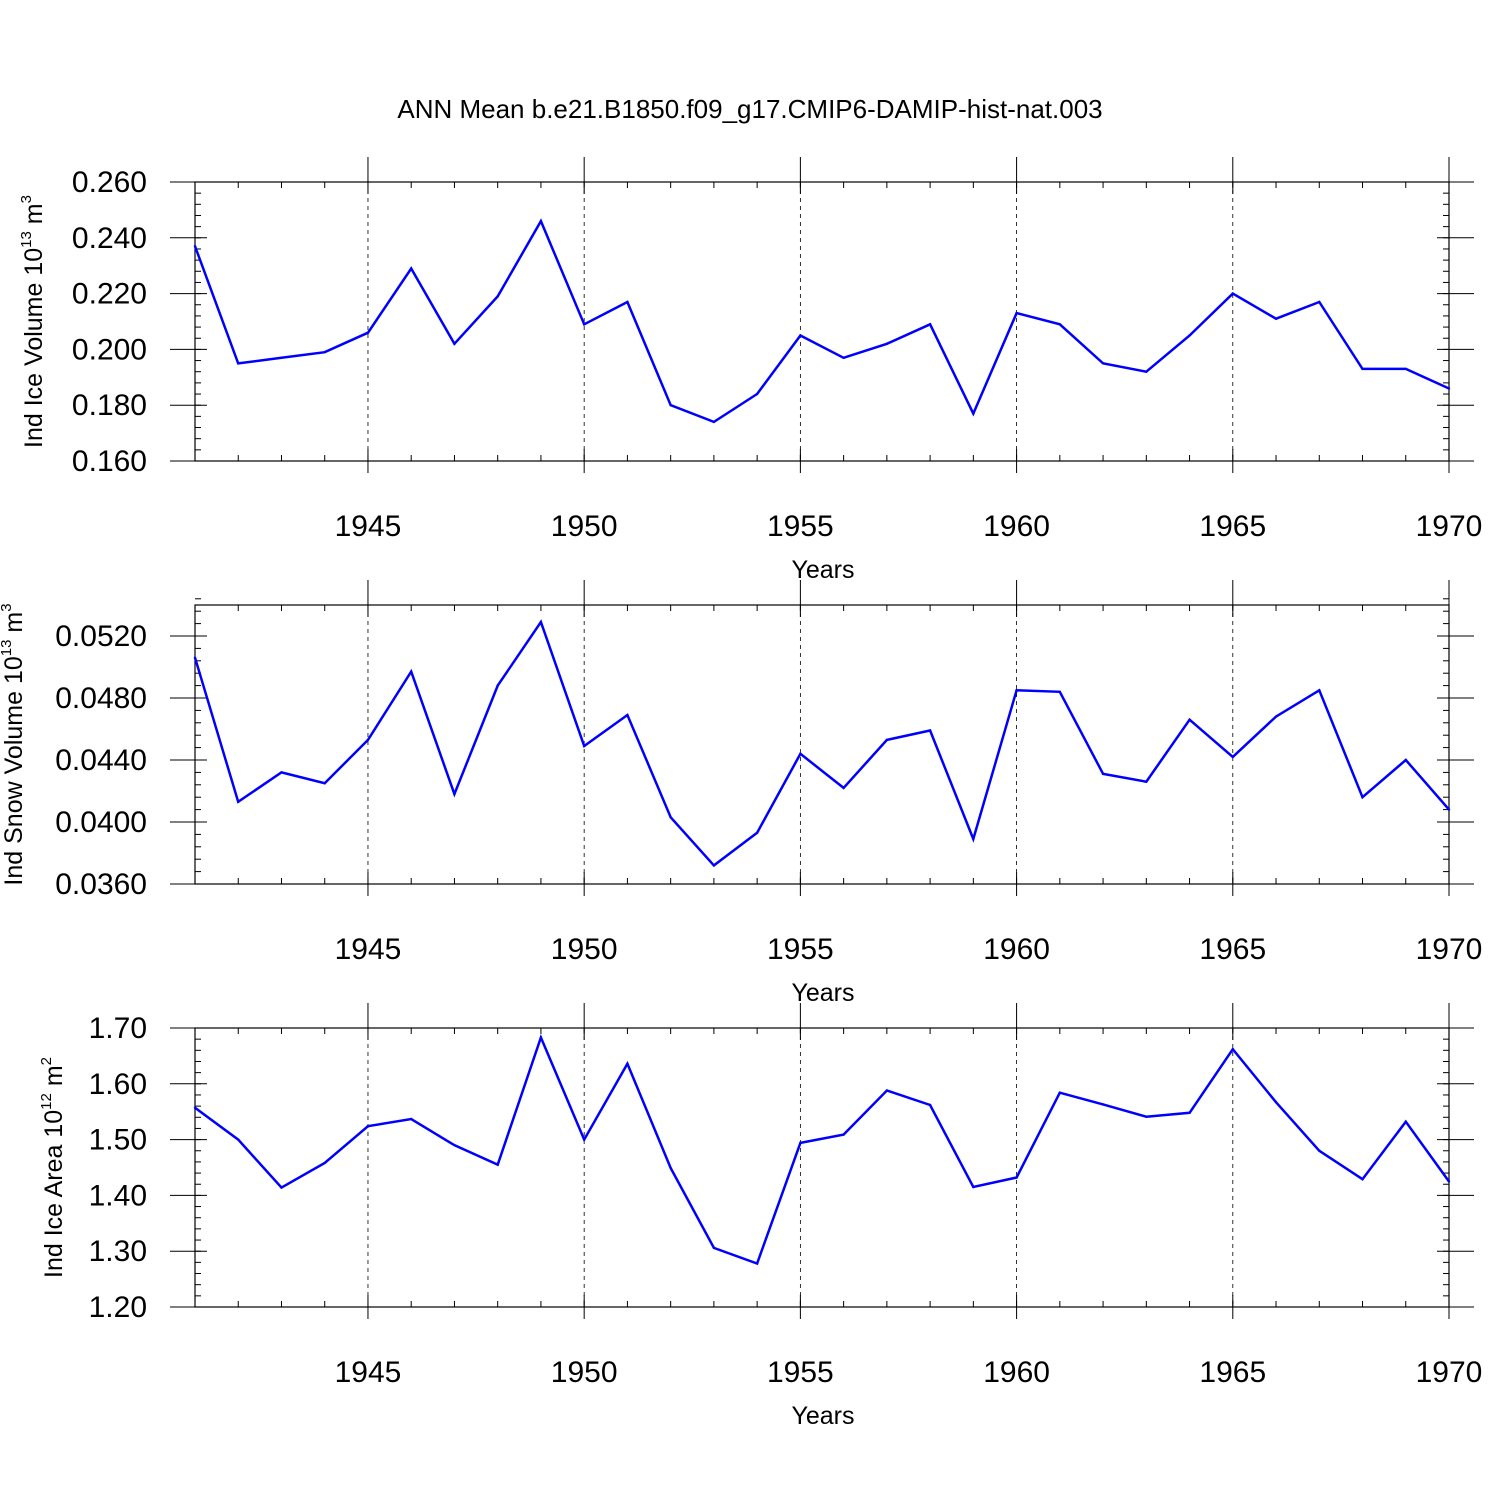  What do you see at coordinates (101, 884) in the screenshot?
I see `y-tick-label: 0.0360` at bounding box center [101, 884].